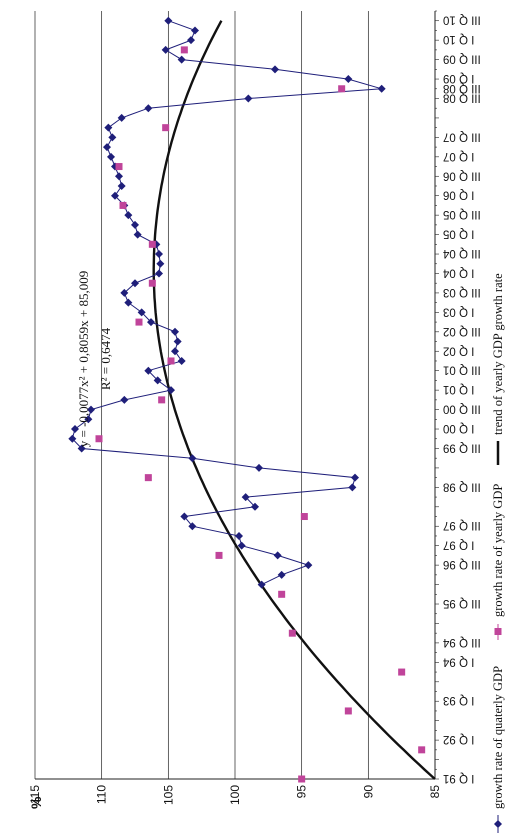 This screenshot has width=513, height=839. Describe the element at coordinates (235, 795) in the screenshot. I see `y-tick-label: 100` at that location.